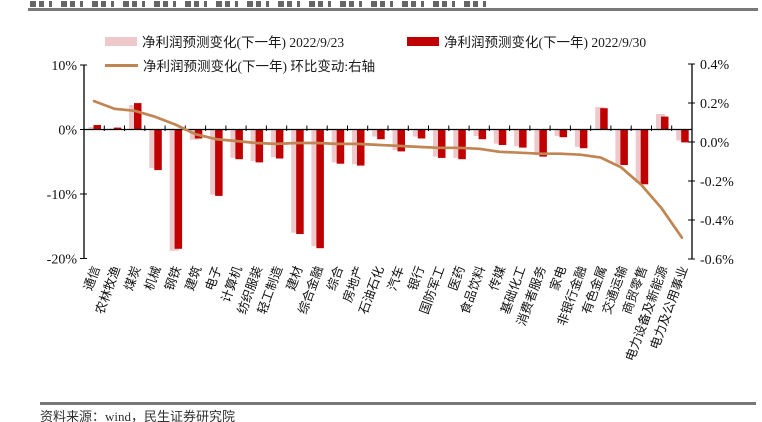  What do you see at coordinates (717, 182) in the screenshot?
I see `right-axis-tick-label: -0.2%` at bounding box center [717, 182].